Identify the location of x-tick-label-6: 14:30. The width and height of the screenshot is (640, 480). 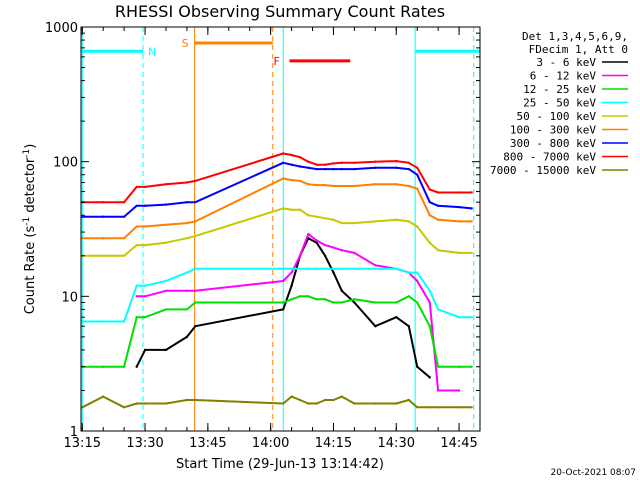
(396, 443).